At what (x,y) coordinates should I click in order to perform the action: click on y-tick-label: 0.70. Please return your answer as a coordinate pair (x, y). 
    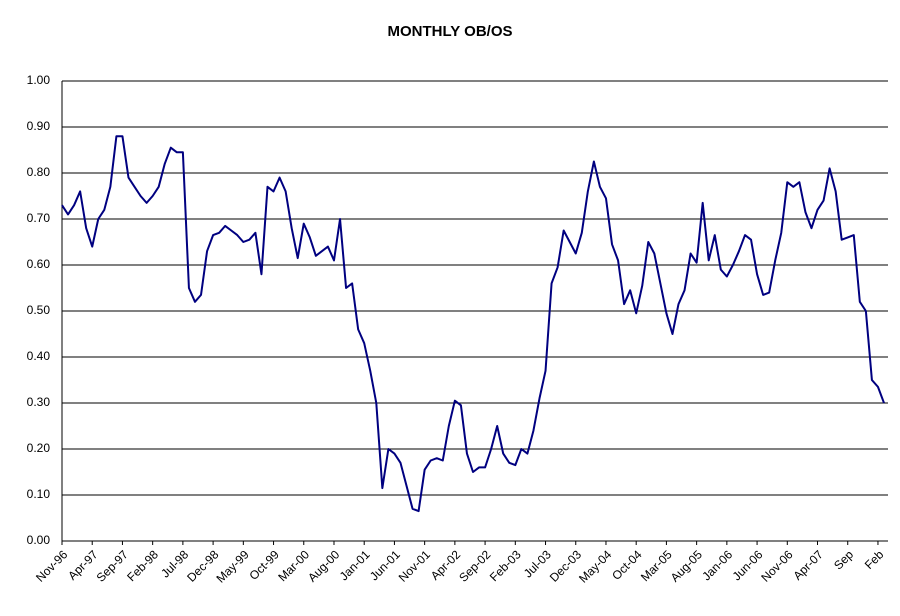
    Looking at the image, I should click on (39, 218).